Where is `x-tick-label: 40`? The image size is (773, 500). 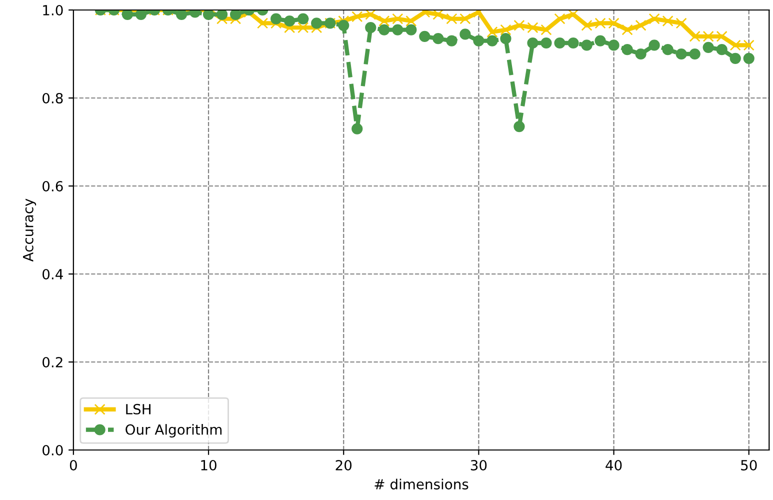 x-tick-label: 40 is located at coordinates (614, 465).